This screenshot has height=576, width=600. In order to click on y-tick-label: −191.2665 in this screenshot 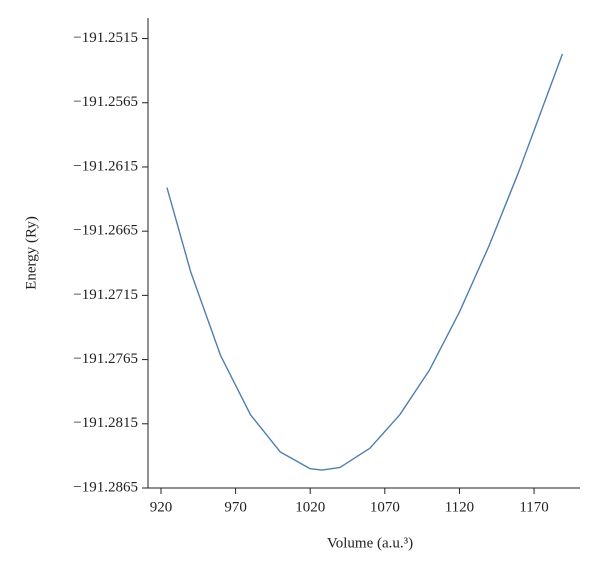, I will do `click(105, 231)`.